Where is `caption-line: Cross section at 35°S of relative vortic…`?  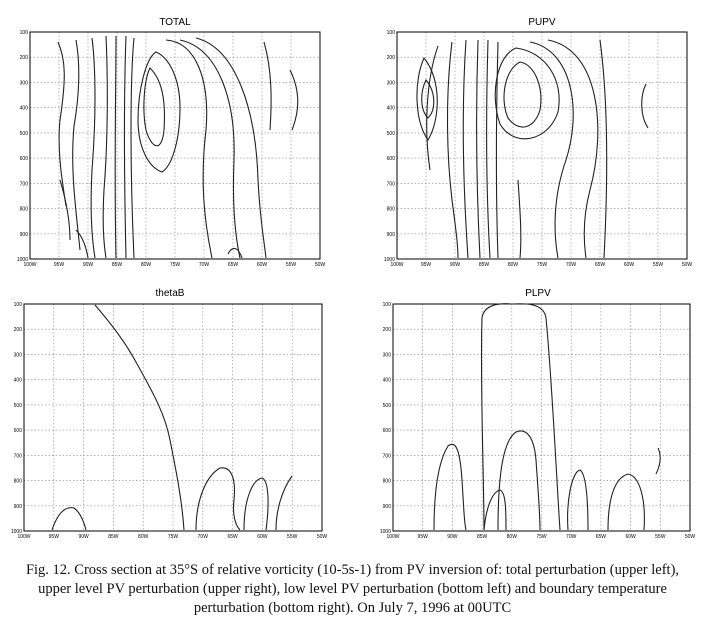 caption-line: Cross section at 35°S of relative vortic… is located at coordinates (361, 570).